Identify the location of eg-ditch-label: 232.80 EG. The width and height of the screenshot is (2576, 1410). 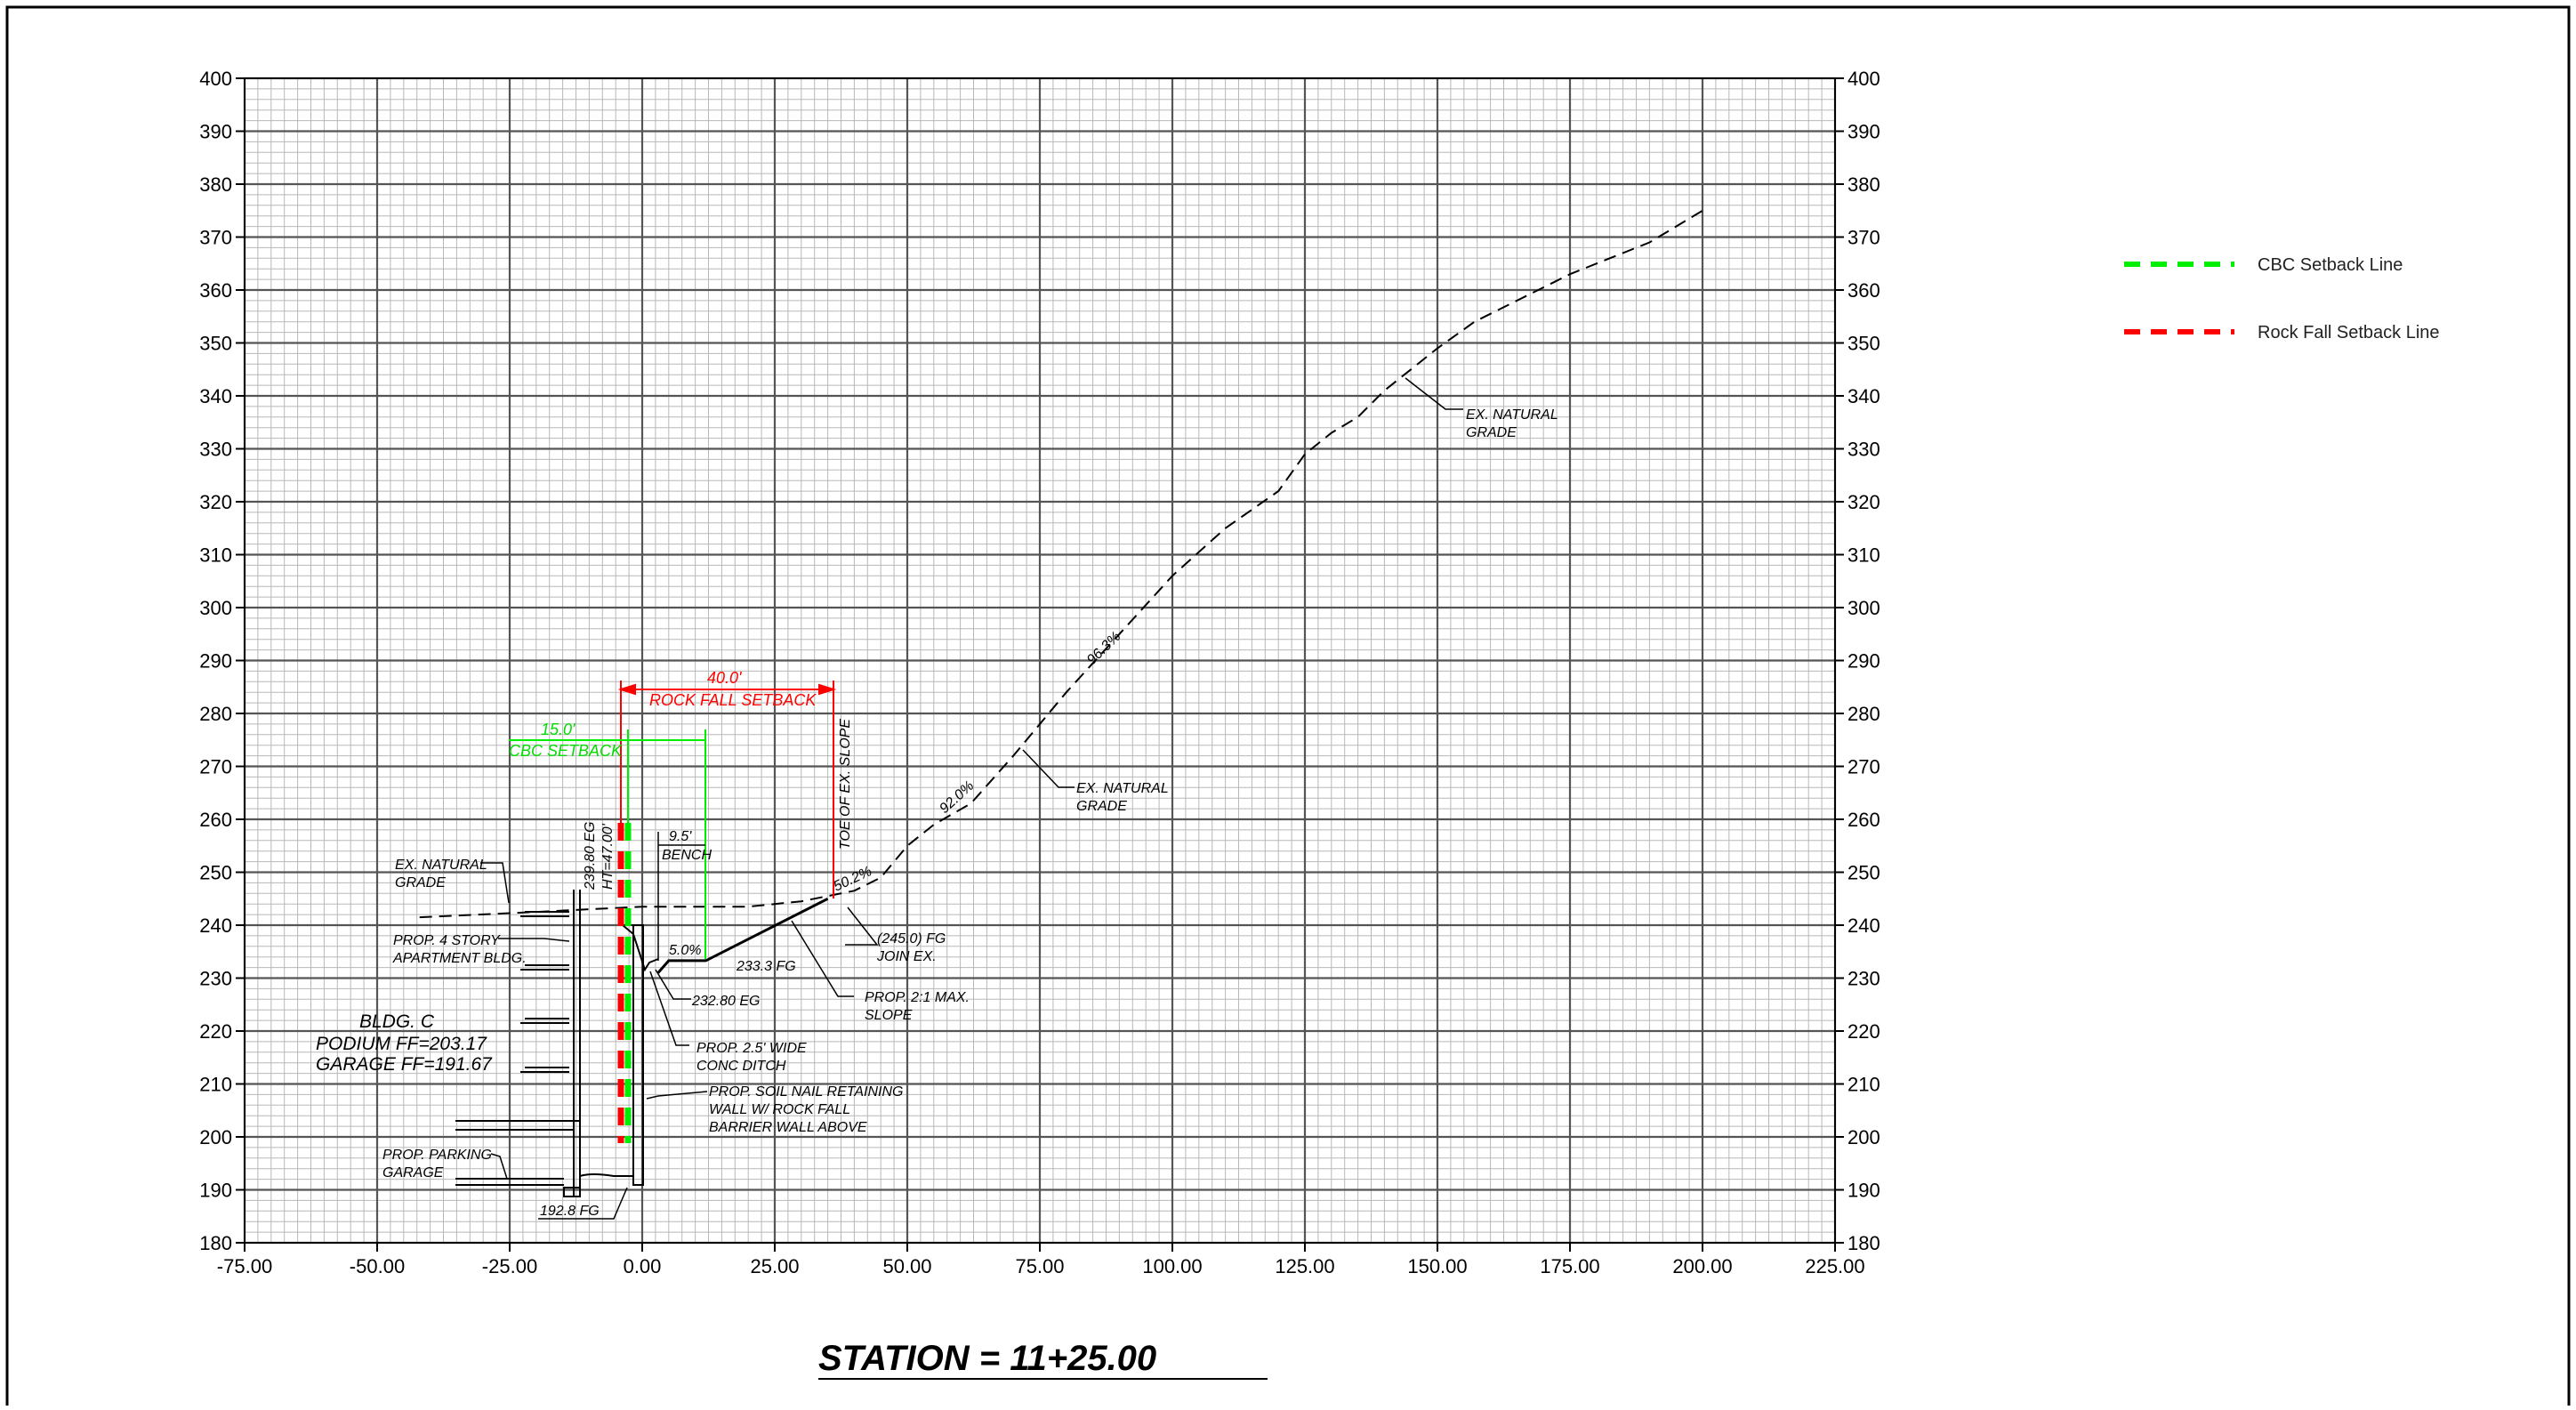
(726, 1002).